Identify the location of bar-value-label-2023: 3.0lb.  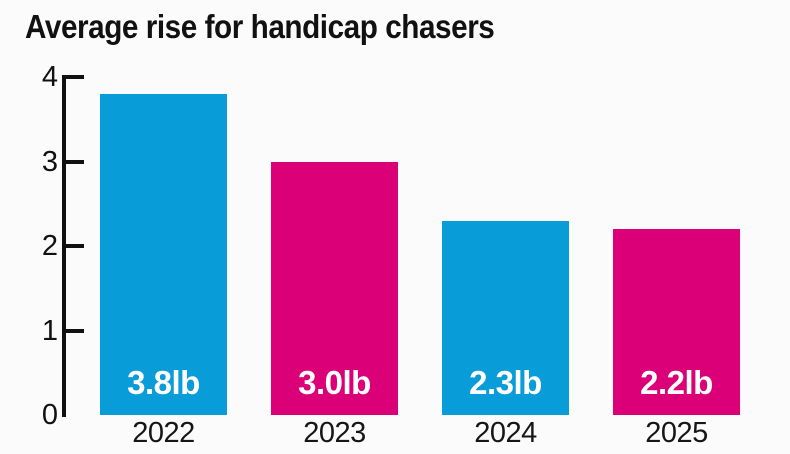
(334, 382).